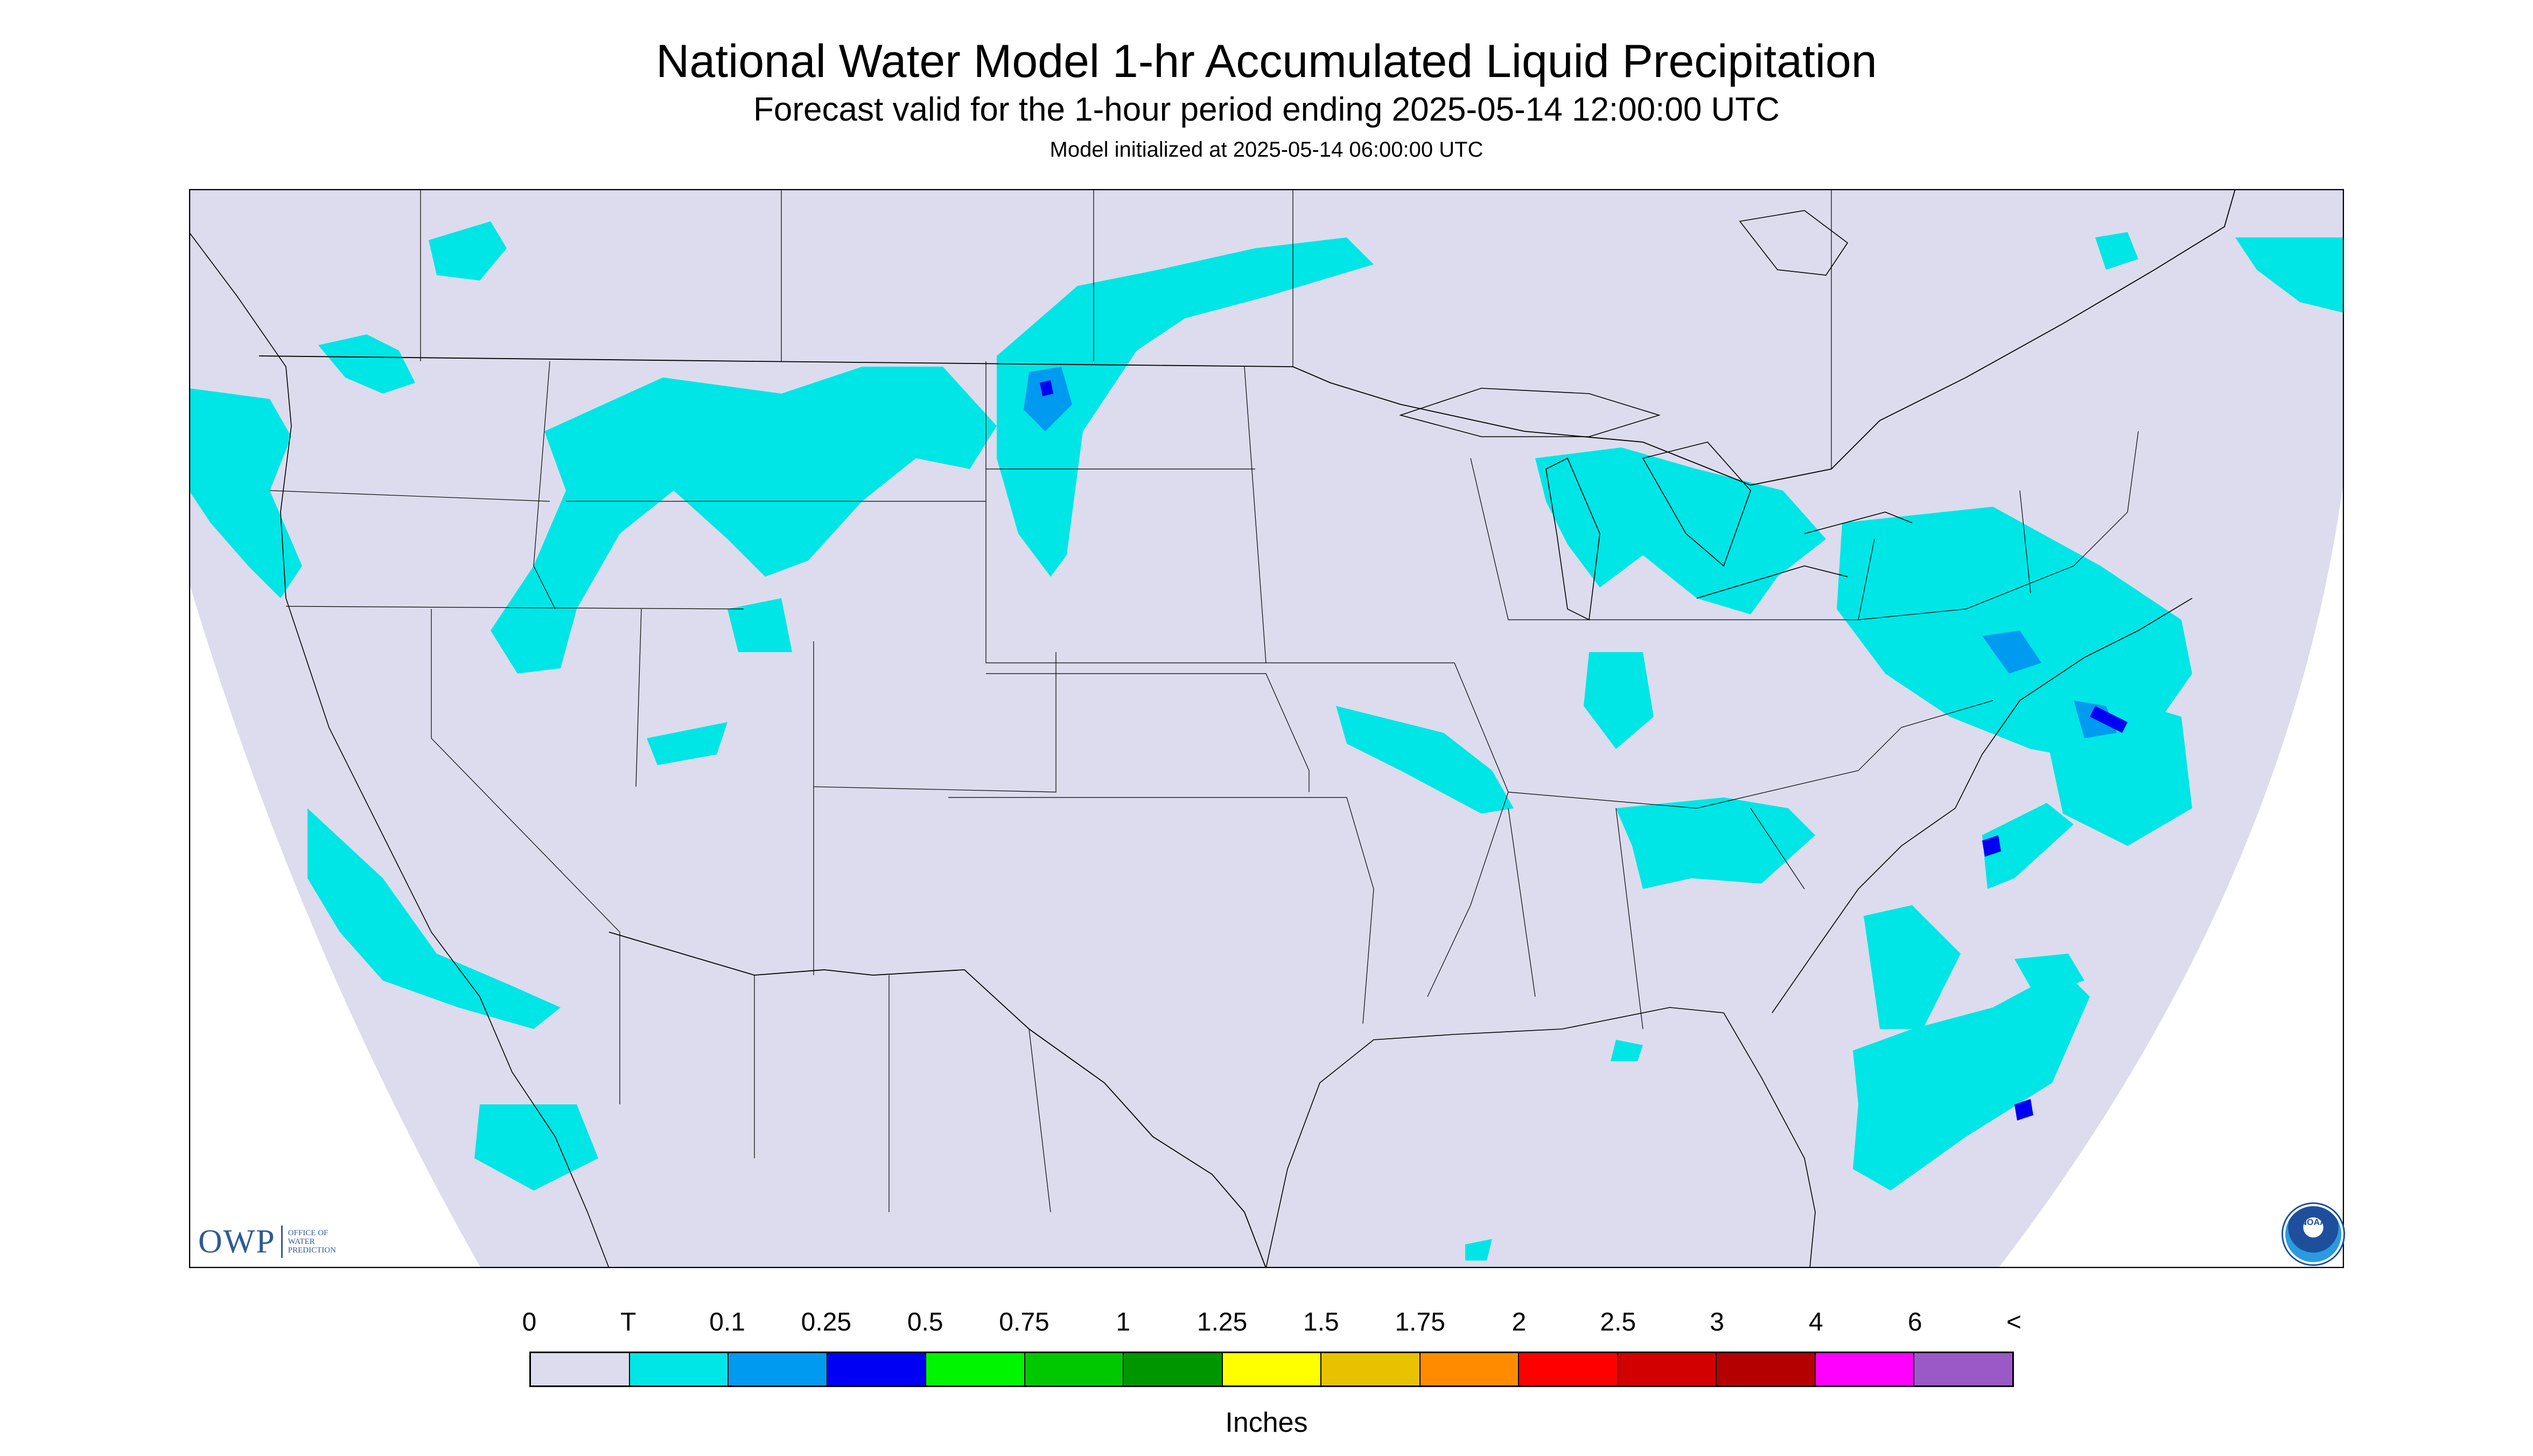 Image resolution: width=2533 pixels, height=1456 pixels. I want to click on precip-area-california-coast, so click(434, 918).